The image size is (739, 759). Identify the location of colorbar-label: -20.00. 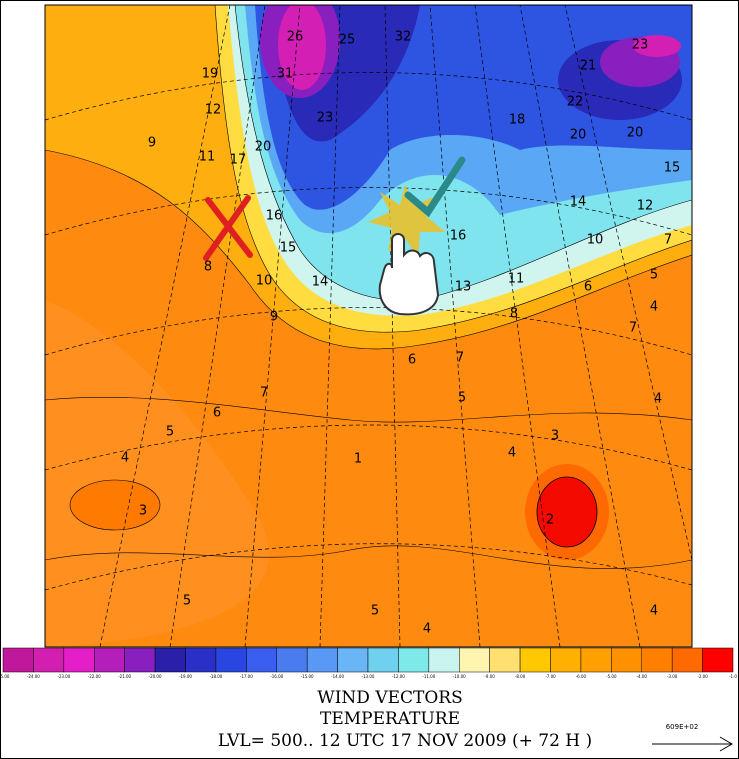
(155, 676).